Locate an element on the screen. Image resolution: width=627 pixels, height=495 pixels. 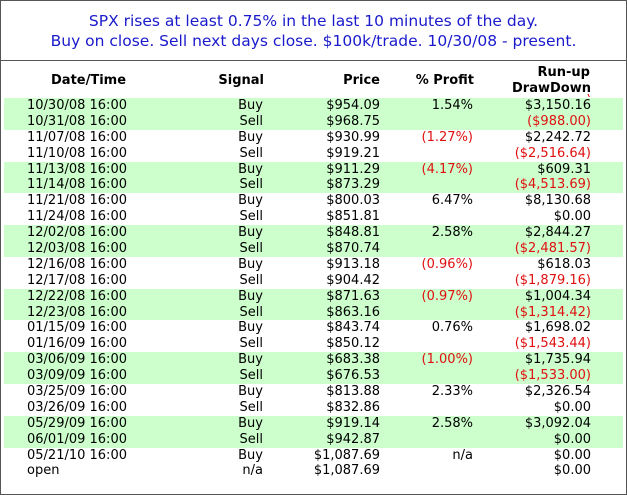
cell-date: 11/14/08 16:00 is located at coordinates (77, 185).